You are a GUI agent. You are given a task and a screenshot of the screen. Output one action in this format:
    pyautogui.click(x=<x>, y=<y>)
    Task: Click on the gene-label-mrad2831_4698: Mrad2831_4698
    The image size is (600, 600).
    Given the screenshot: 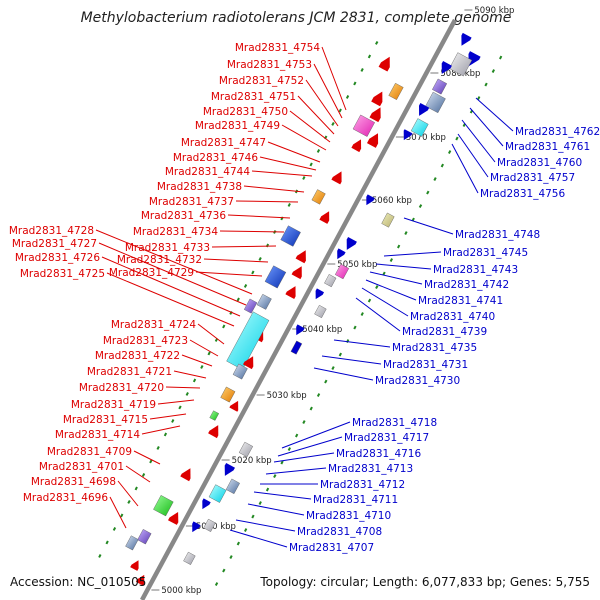 What is the action you would take?
    pyautogui.click(x=73, y=482)
    